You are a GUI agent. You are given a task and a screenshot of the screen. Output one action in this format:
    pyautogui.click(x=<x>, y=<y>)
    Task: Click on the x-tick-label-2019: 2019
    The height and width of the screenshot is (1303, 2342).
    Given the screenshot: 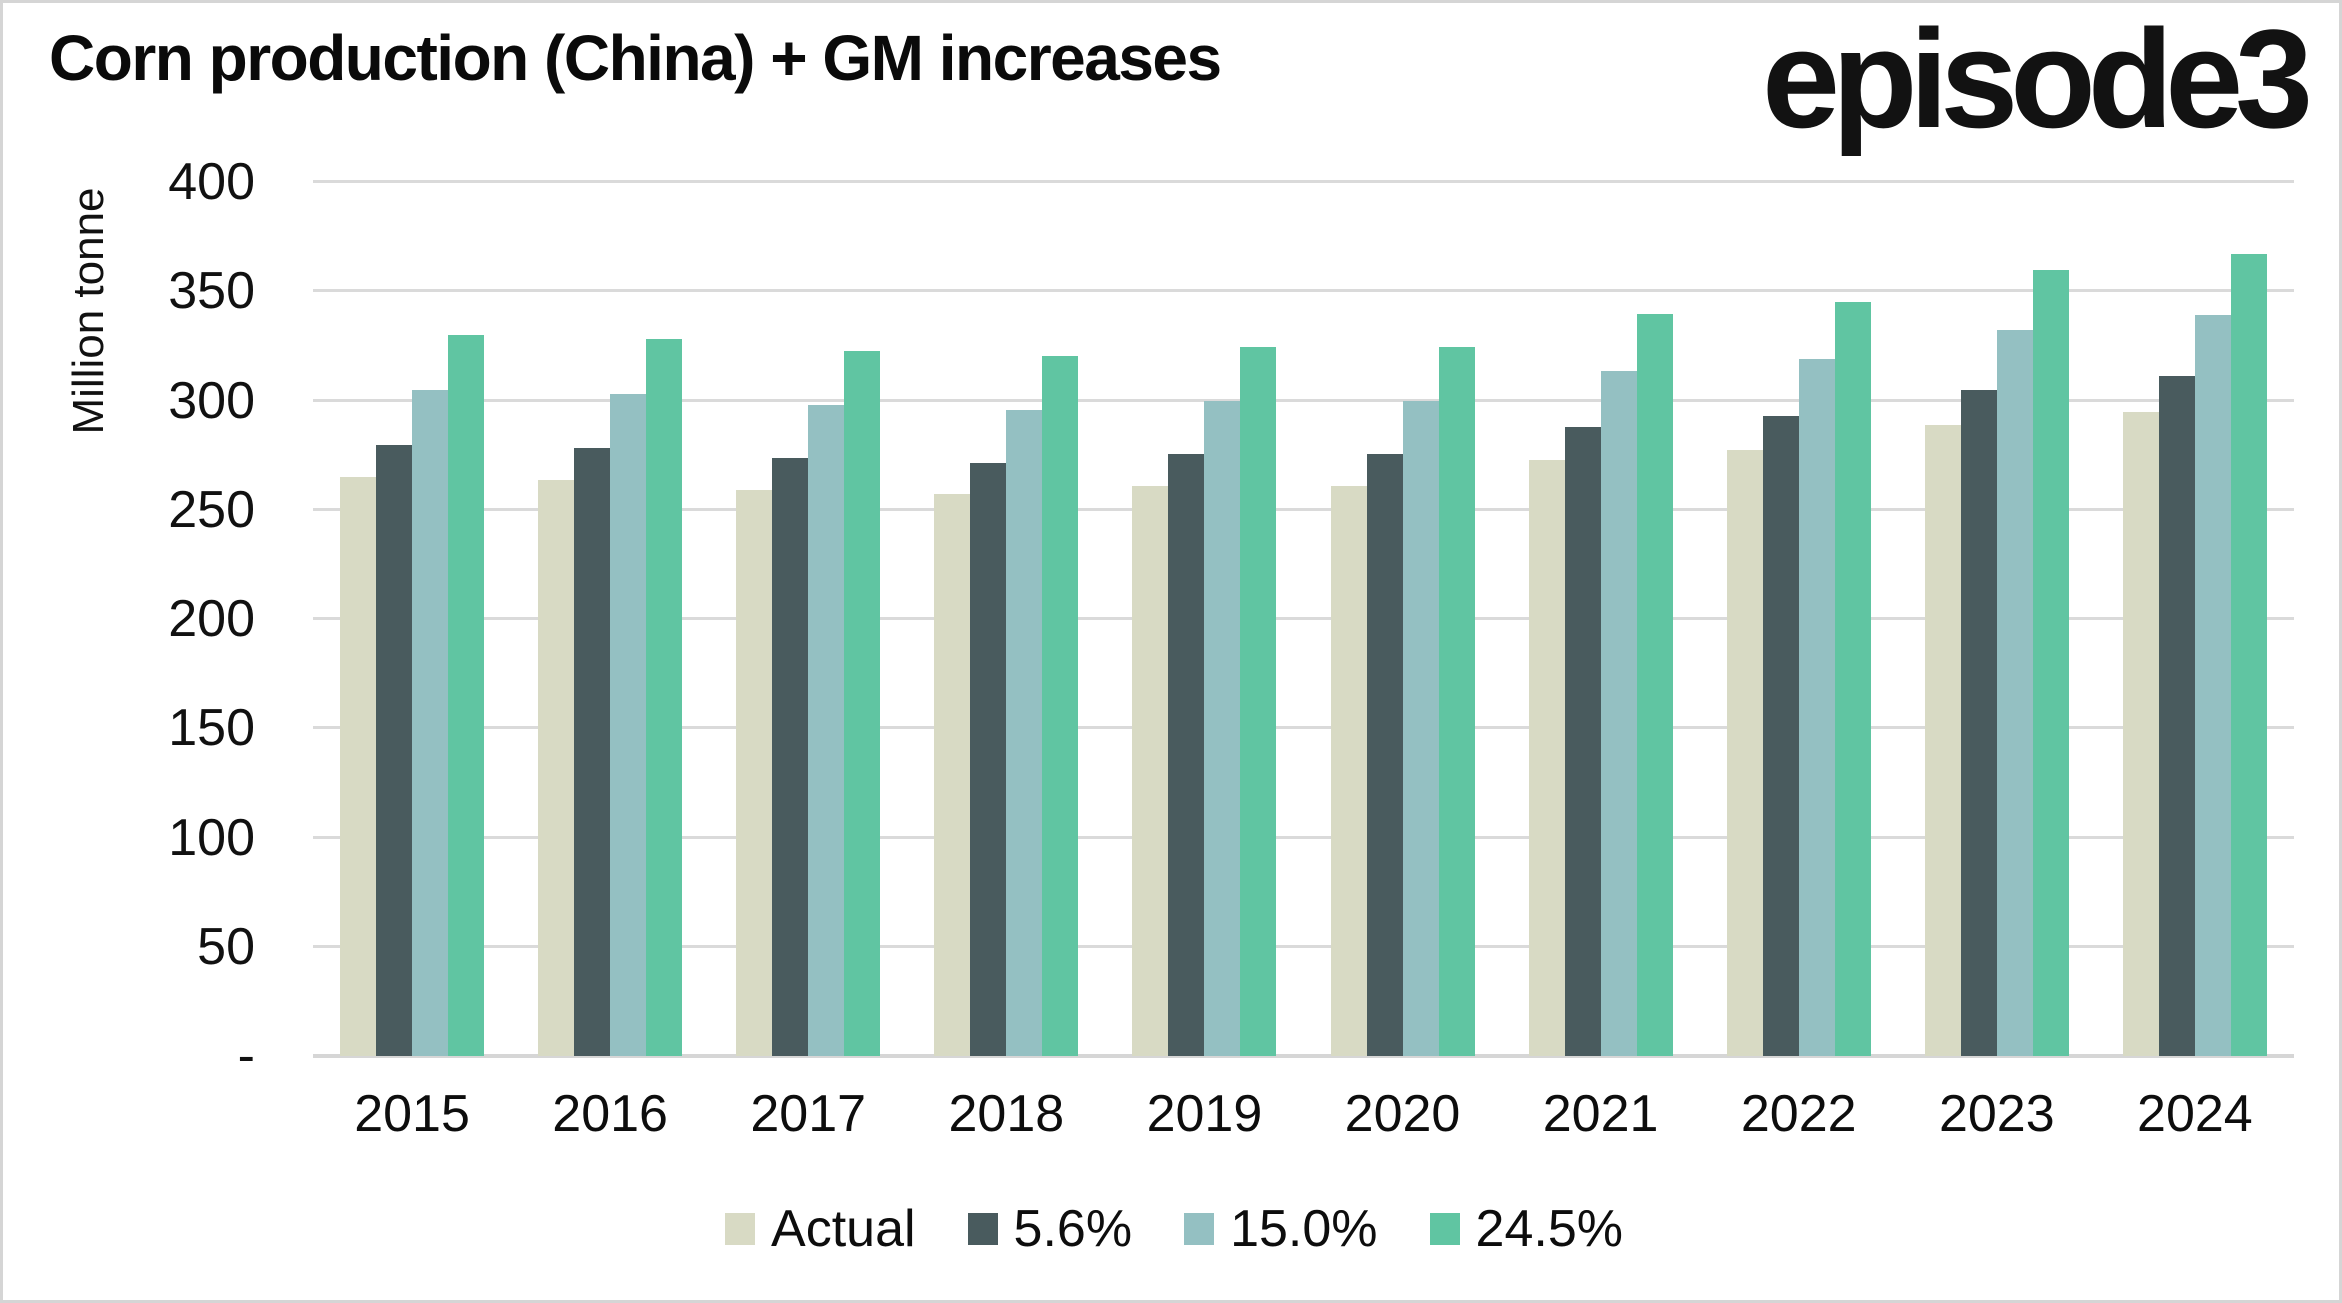 What is the action you would take?
    pyautogui.click(x=1204, y=1114)
    